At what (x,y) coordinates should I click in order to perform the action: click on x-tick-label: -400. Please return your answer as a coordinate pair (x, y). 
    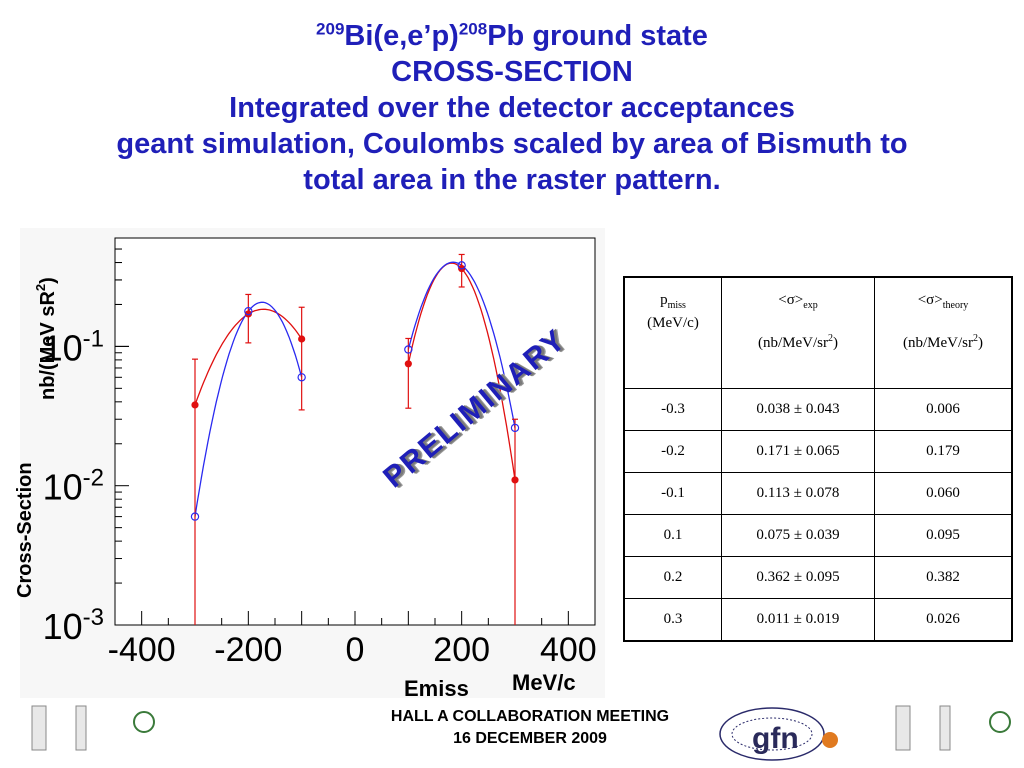
    Looking at the image, I should click on (142, 650).